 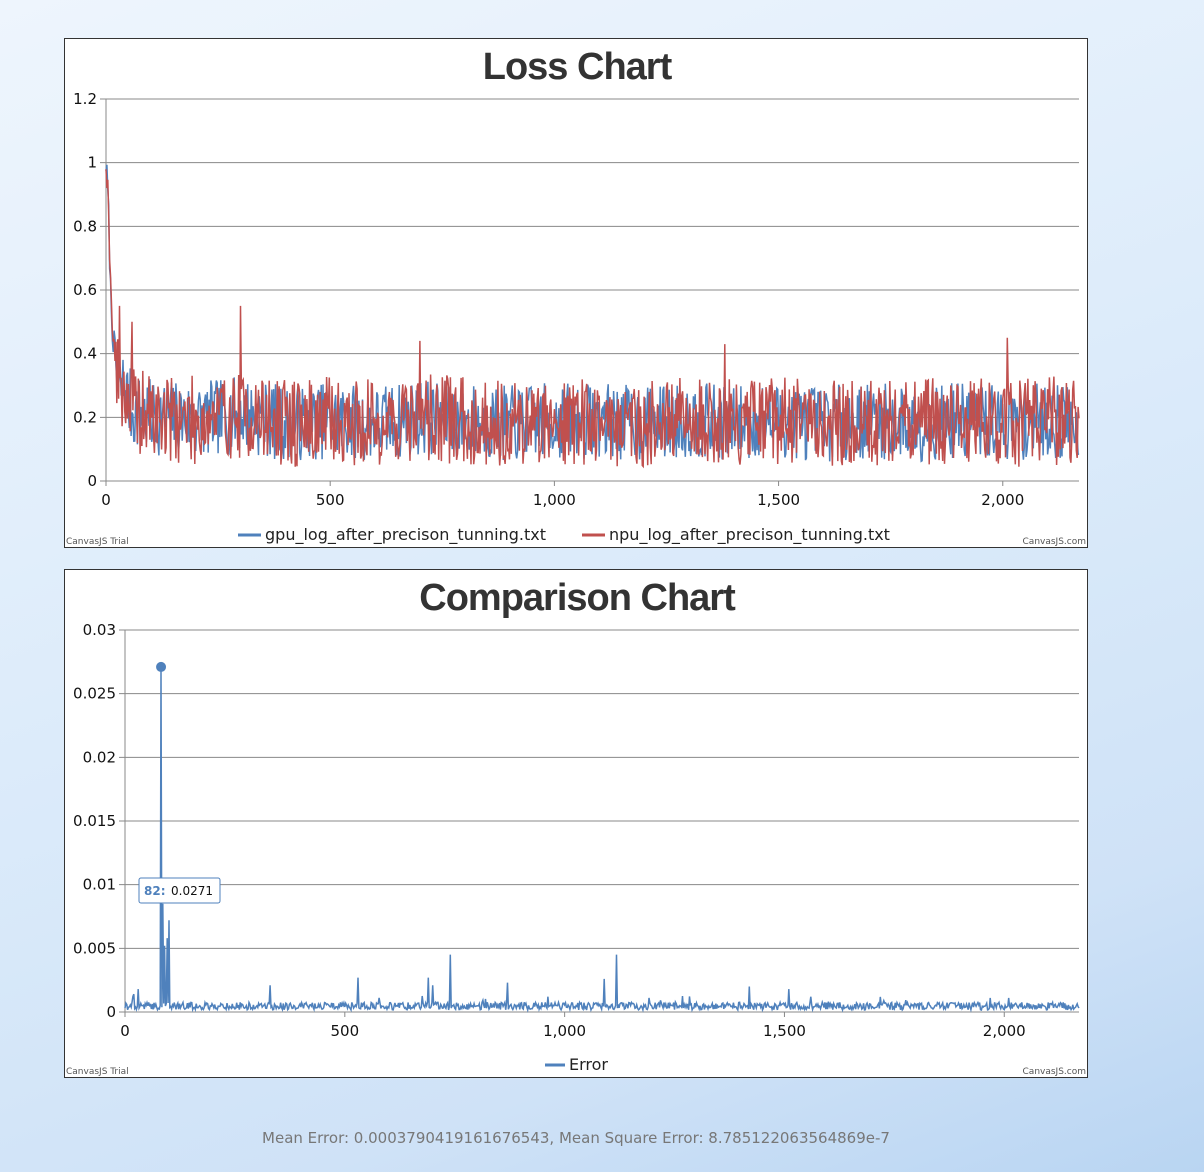 I want to click on comparison-legend: Error, so click(x=576, y=1064).